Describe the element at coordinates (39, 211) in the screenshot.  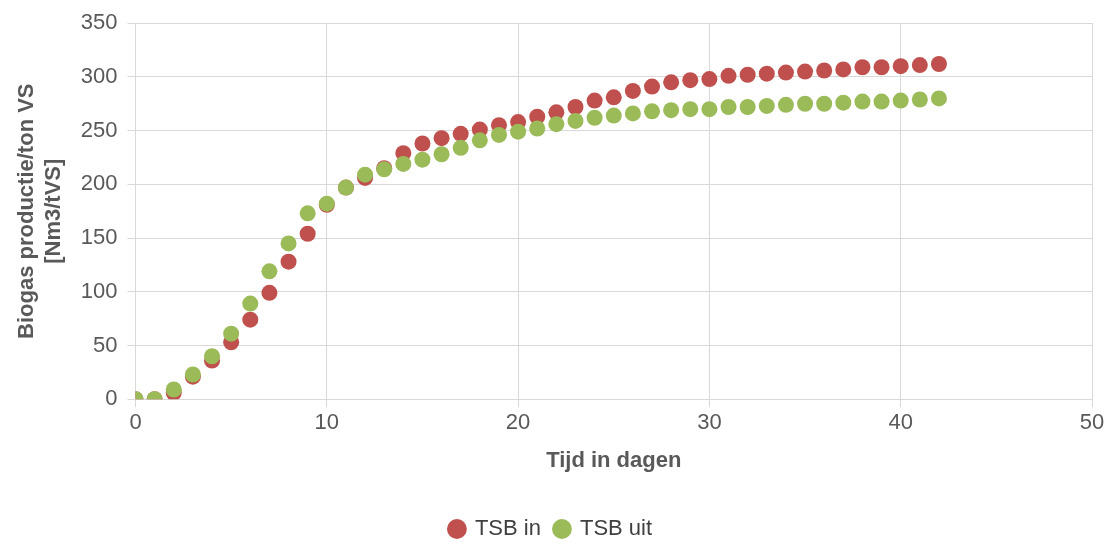
I see `y-axis-title: Biogas productie/ton VS [Nm3/tVS]` at that location.